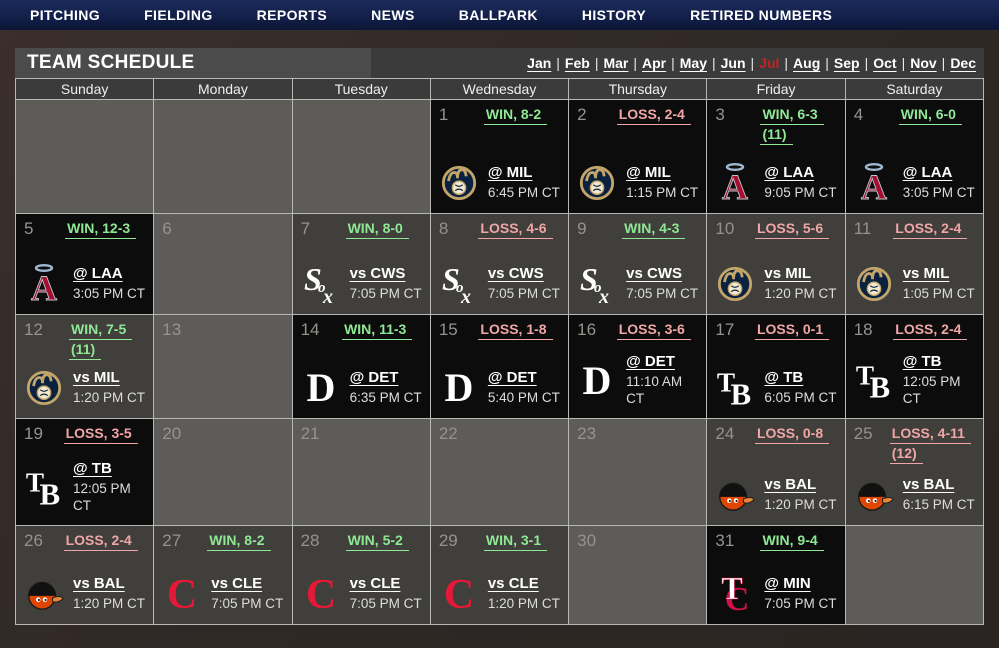  I want to click on game-result-link: WIN, 12-3, so click(101, 229).